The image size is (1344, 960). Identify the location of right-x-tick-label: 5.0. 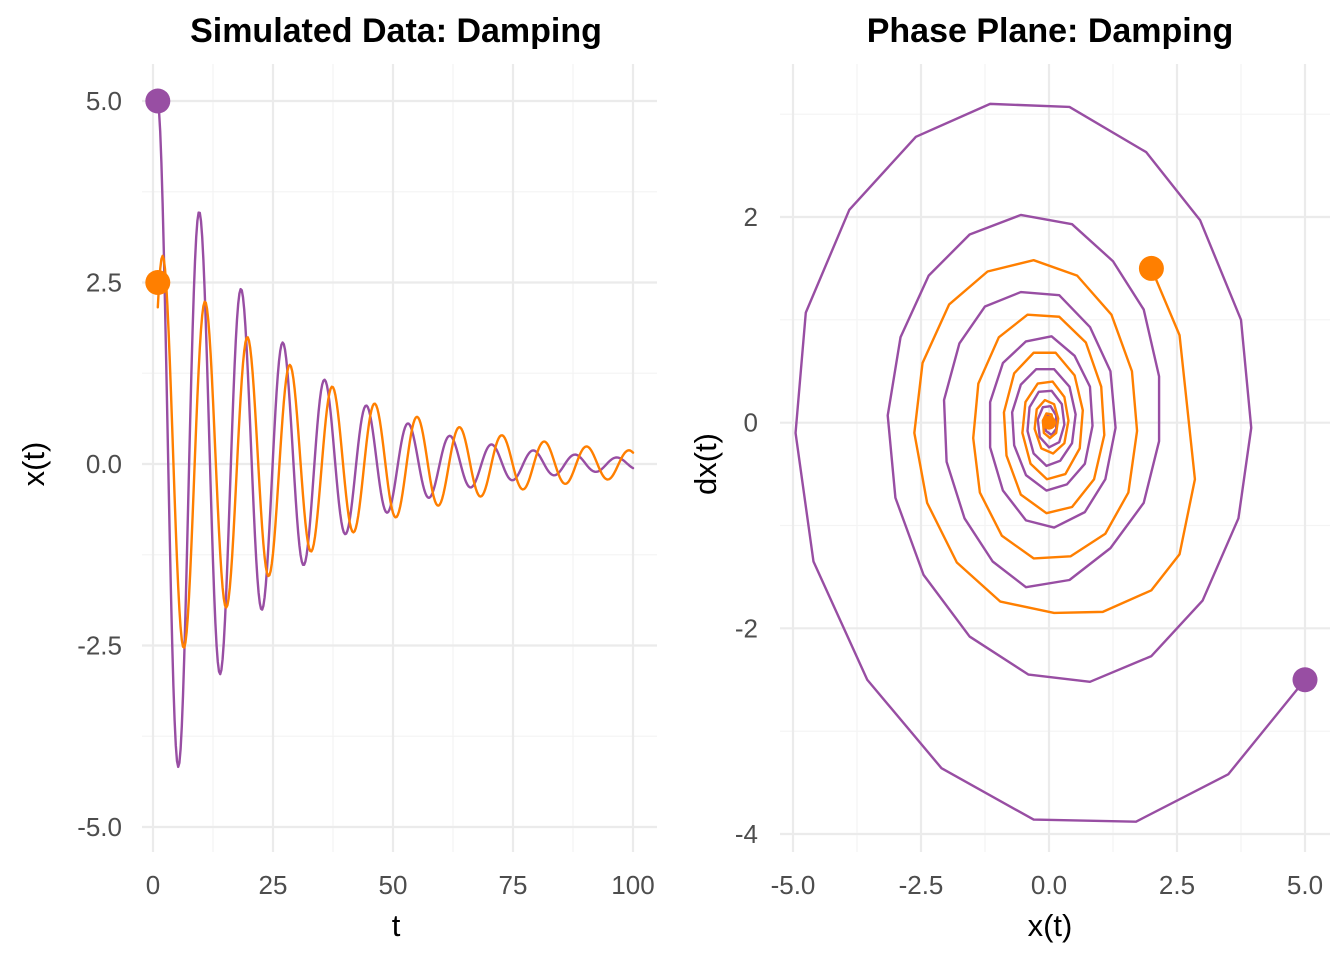
(1305, 885).